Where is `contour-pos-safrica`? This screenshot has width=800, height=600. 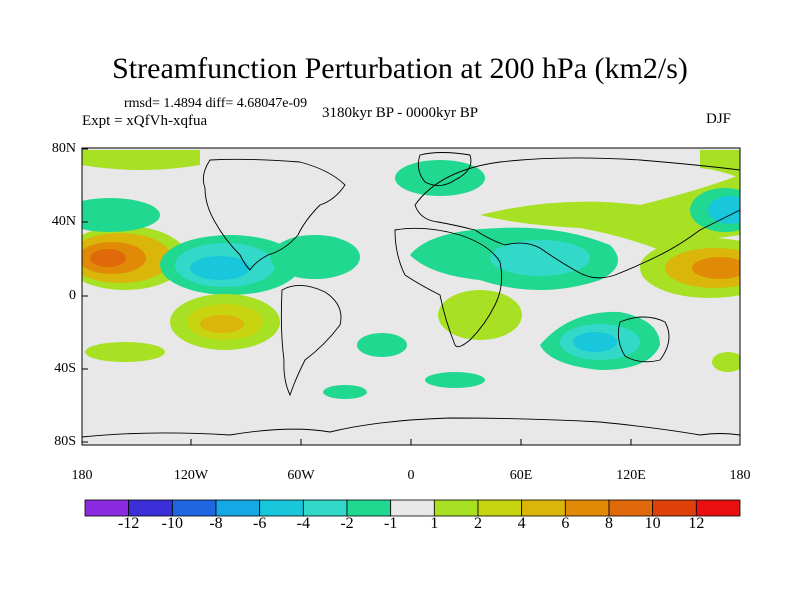 contour-pos-safrica is located at coordinates (480, 315).